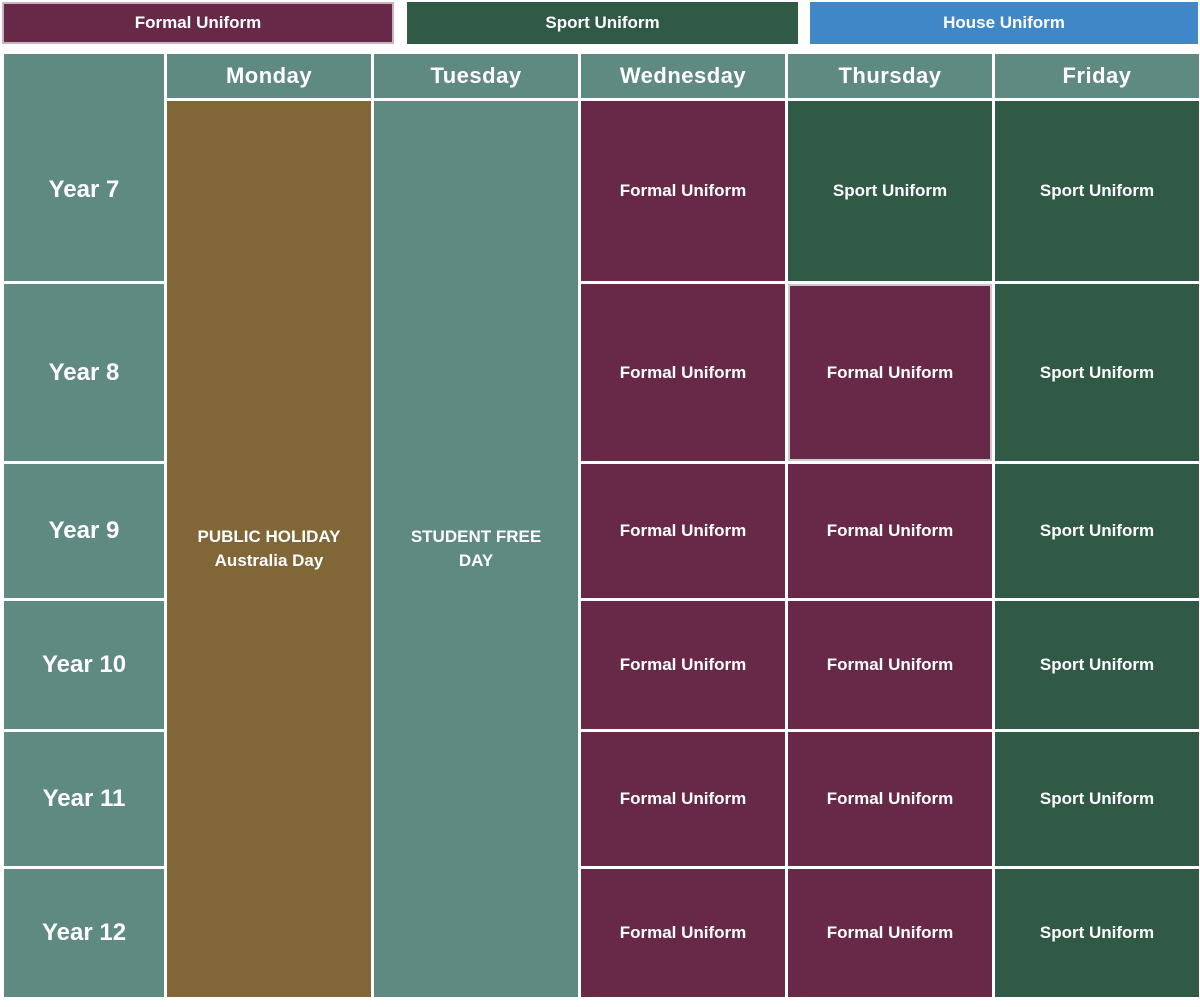 This screenshot has width=1200, height=1007. Describe the element at coordinates (198, 23) in the screenshot. I see `legend-formal-uniform: Formal Uniform` at that location.